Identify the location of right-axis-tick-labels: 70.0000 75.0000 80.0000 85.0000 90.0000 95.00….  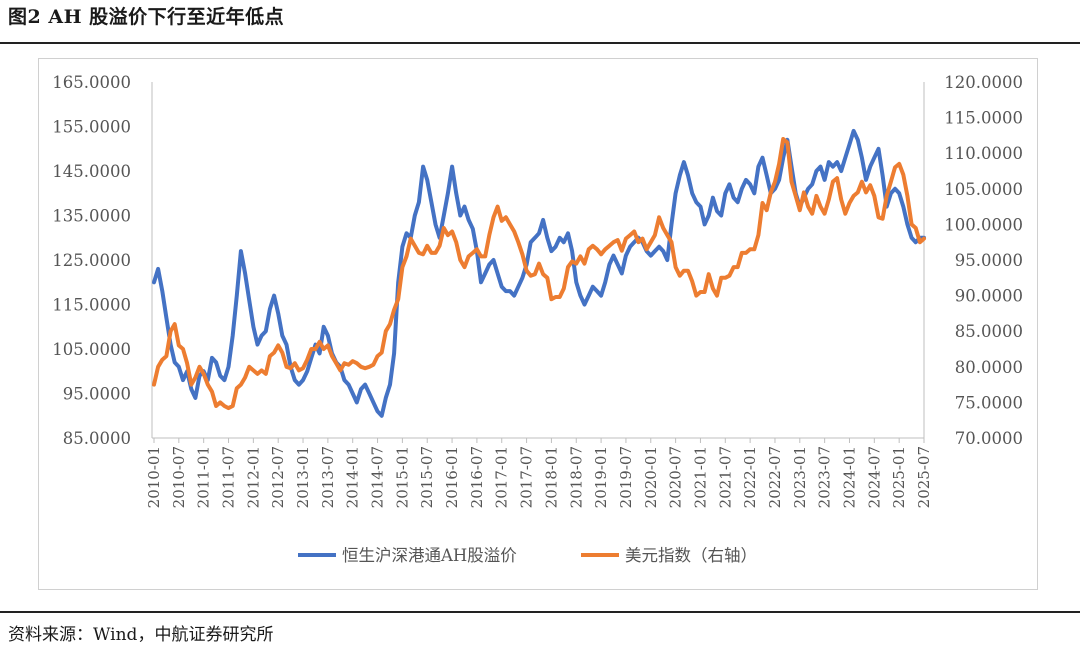
(983, 260).